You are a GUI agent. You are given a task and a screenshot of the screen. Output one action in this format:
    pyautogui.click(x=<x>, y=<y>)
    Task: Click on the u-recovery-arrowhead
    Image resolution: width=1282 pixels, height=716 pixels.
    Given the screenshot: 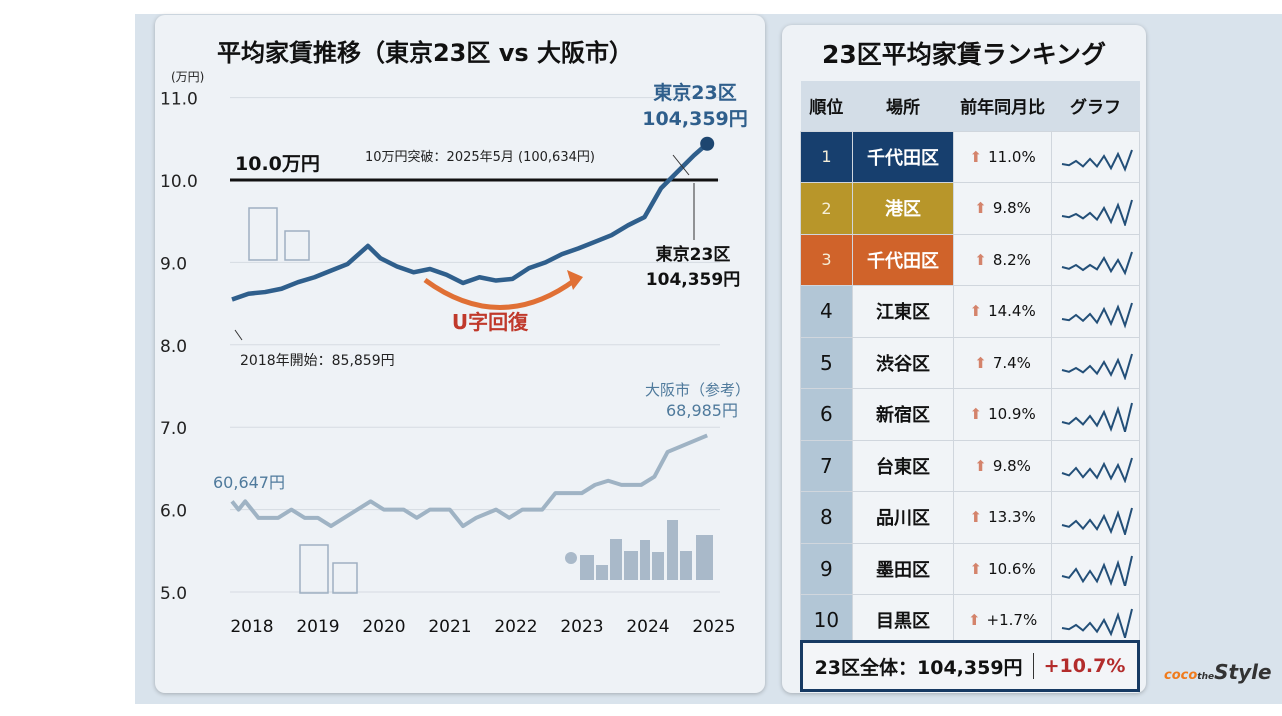 What is the action you would take?
    pyautogui.click(x=575, y=280)
    